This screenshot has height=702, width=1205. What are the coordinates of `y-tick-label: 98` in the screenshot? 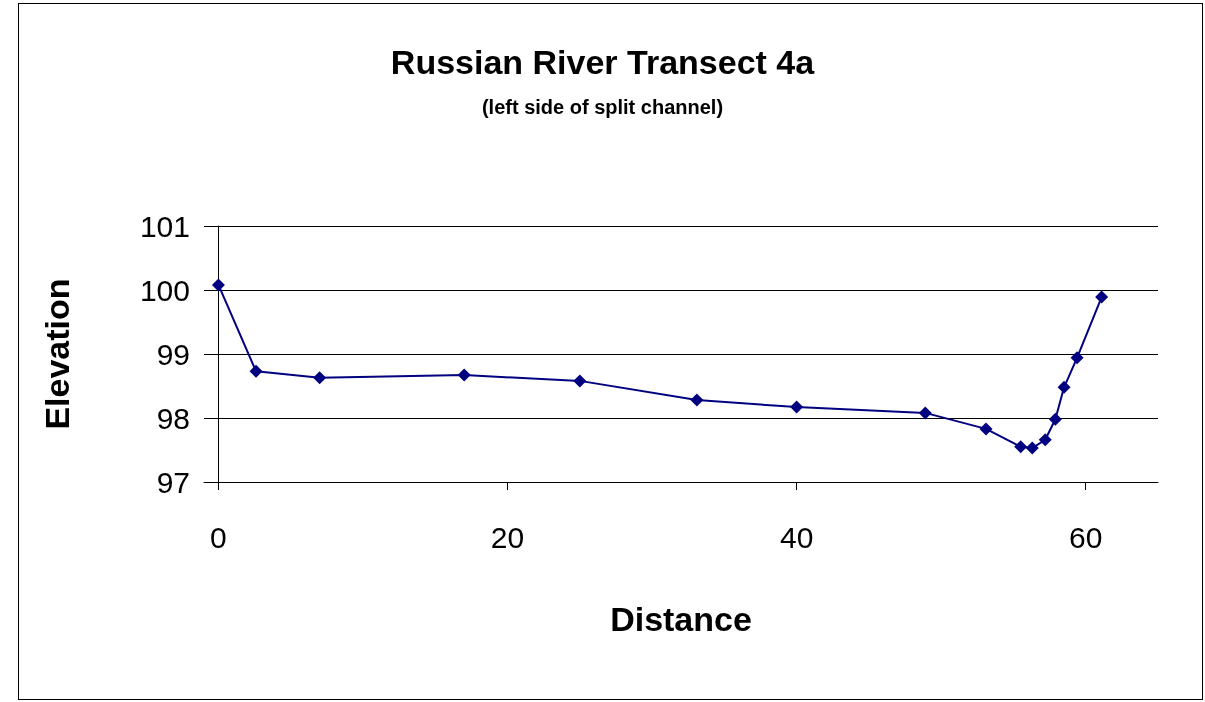 It's located at (173, 418).